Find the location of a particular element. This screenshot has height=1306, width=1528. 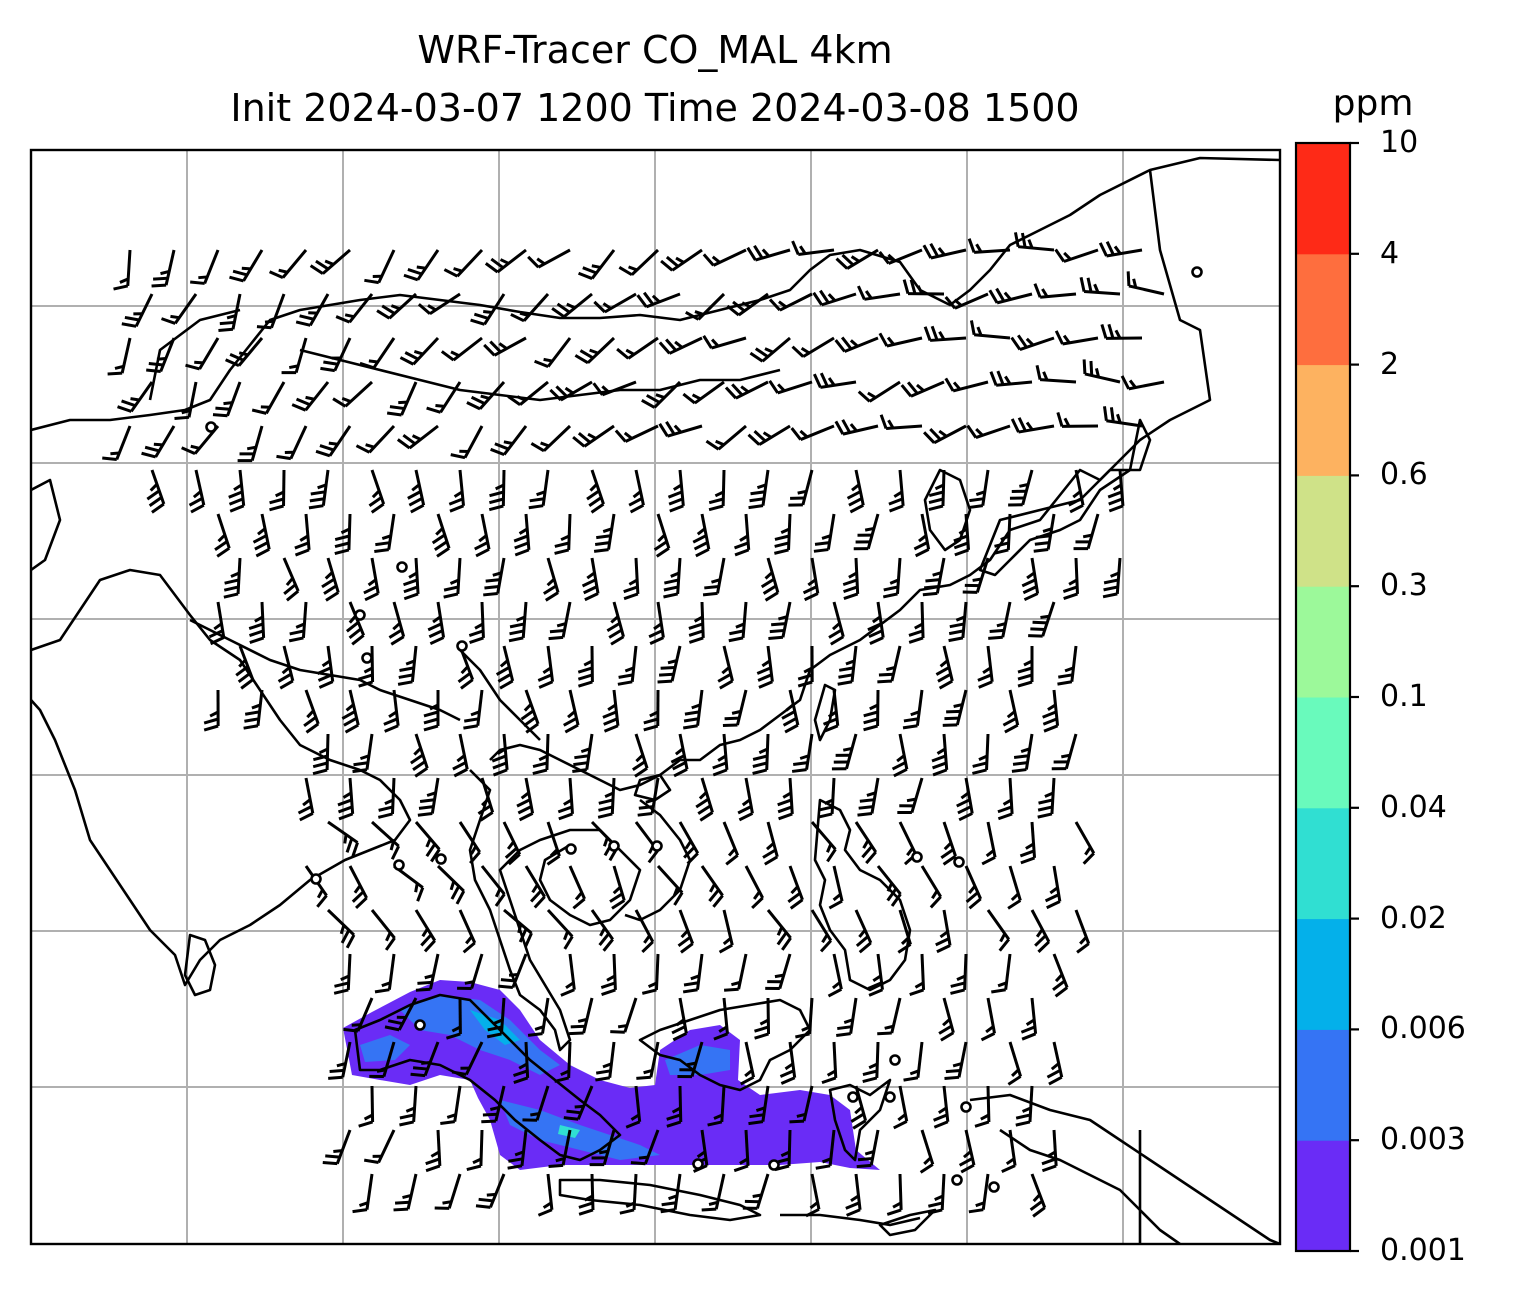

colorbar-tick-label: 10 is located at coordinates (1399, 142).